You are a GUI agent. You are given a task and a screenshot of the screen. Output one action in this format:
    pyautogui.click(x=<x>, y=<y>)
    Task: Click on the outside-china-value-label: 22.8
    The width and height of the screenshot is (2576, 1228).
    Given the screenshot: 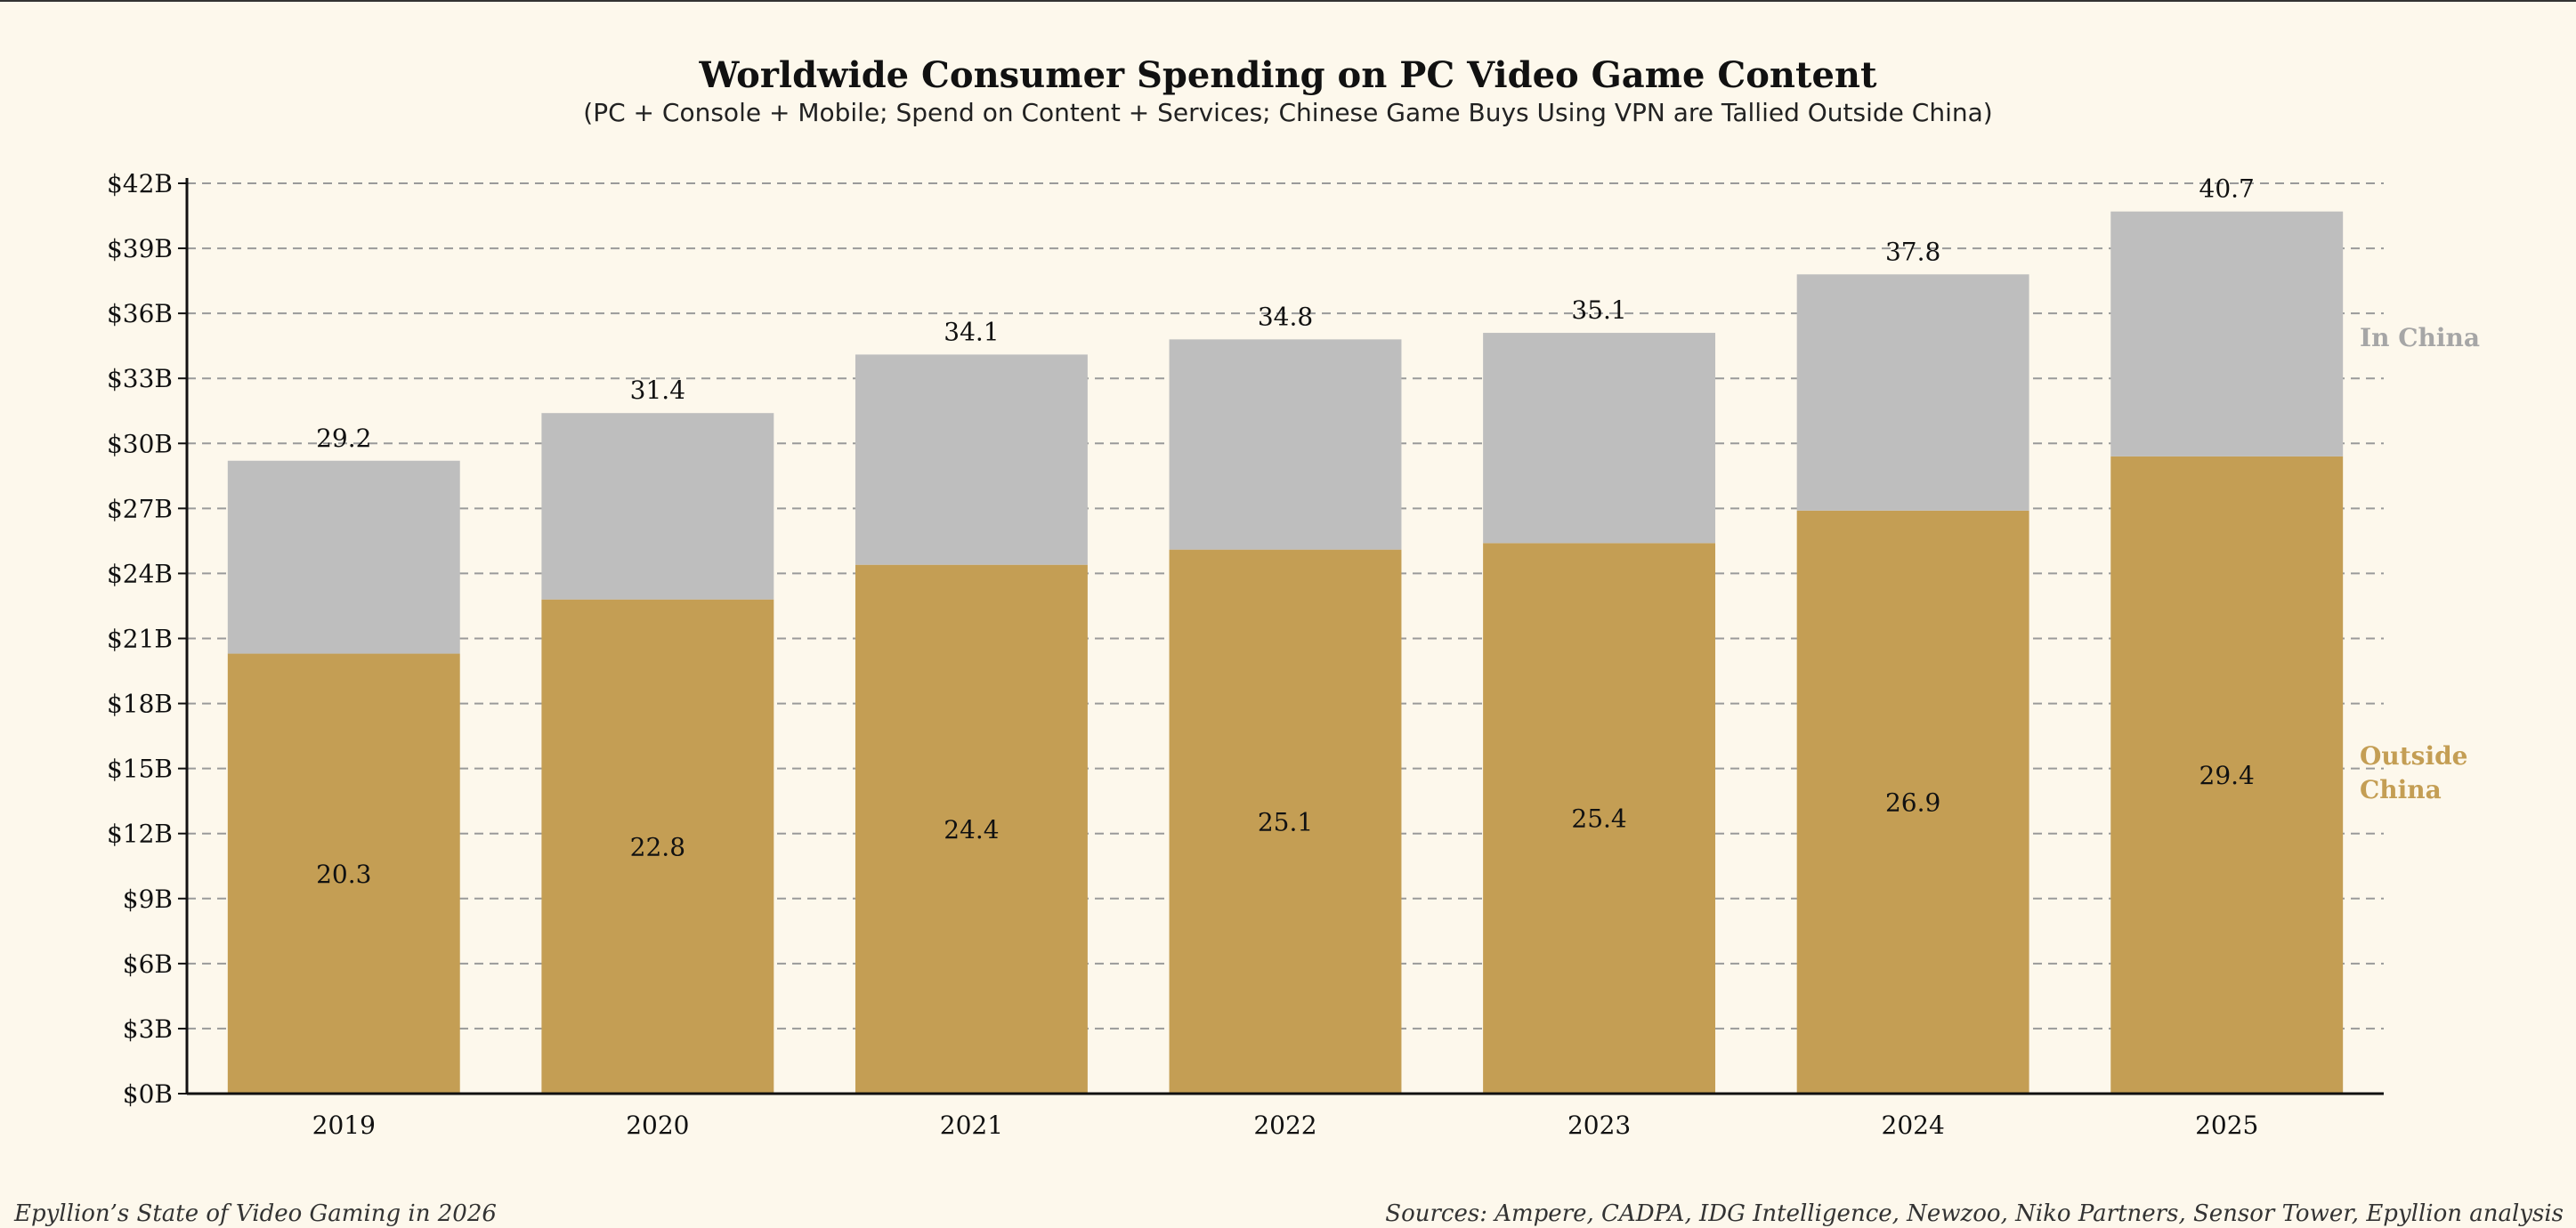 What is the action you would take?
    pyautogui.click(x=658, y=847)
    